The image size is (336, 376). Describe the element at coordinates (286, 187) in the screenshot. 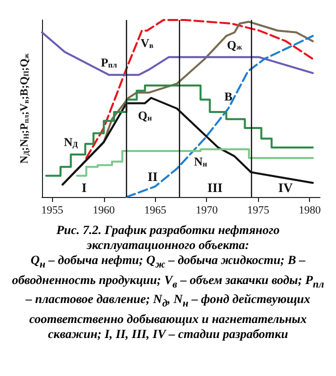

I see `annotation: IV` at that location.